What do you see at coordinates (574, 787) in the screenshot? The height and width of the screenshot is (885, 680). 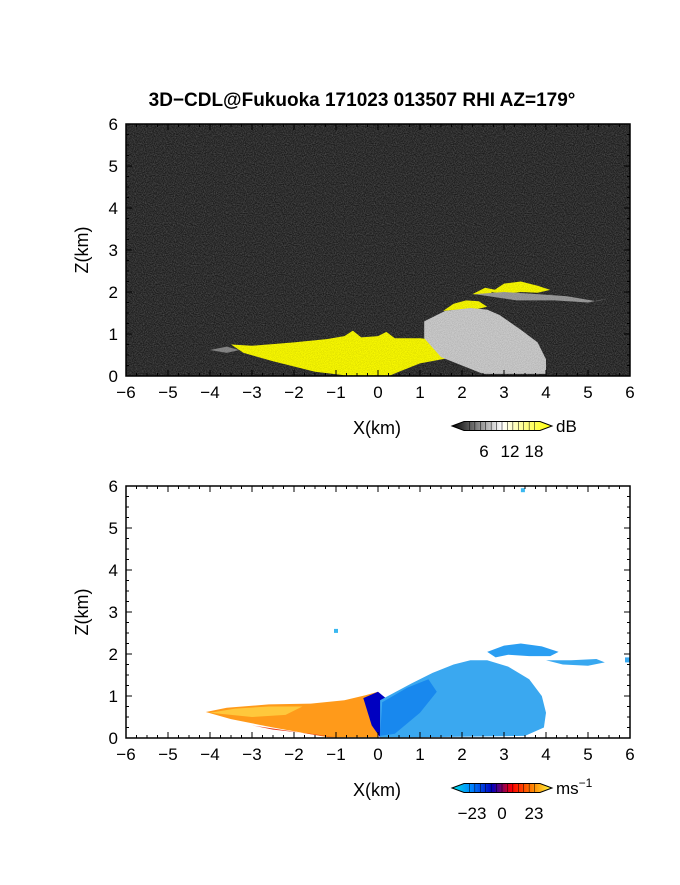 I see `colorbar-unit: ms−1` at bounding box center [574, 787].